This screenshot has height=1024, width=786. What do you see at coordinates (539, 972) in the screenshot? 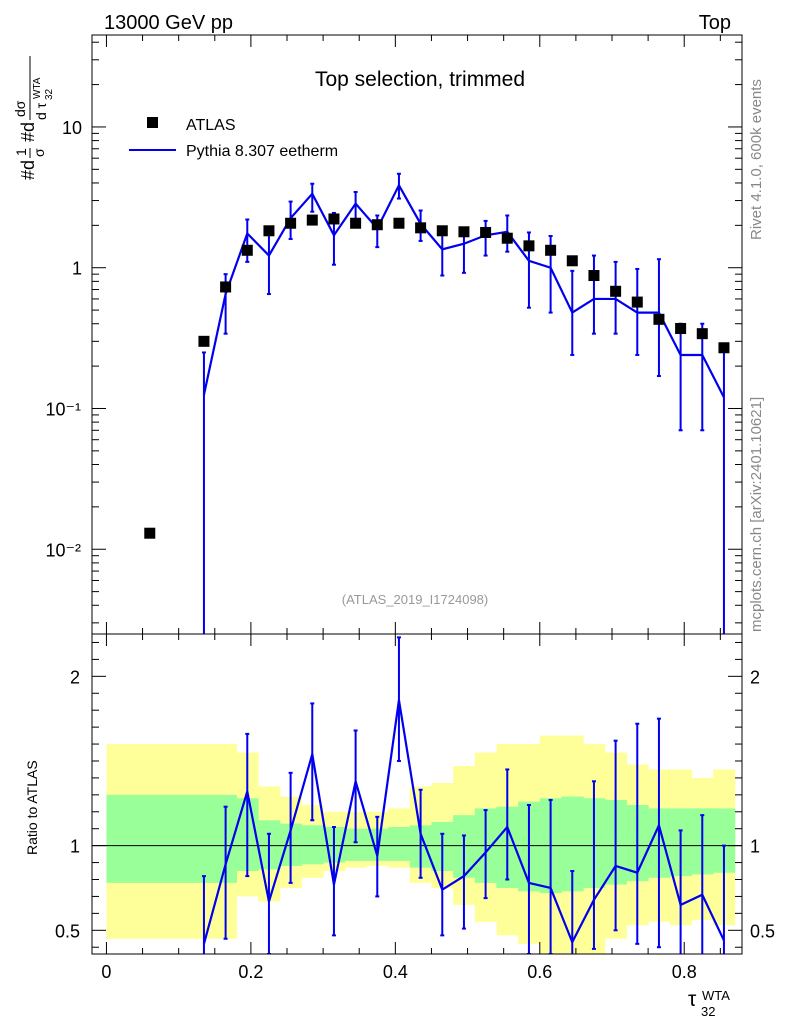
I see `x-tick-label: 0.6` at bounding box center [539, 972].